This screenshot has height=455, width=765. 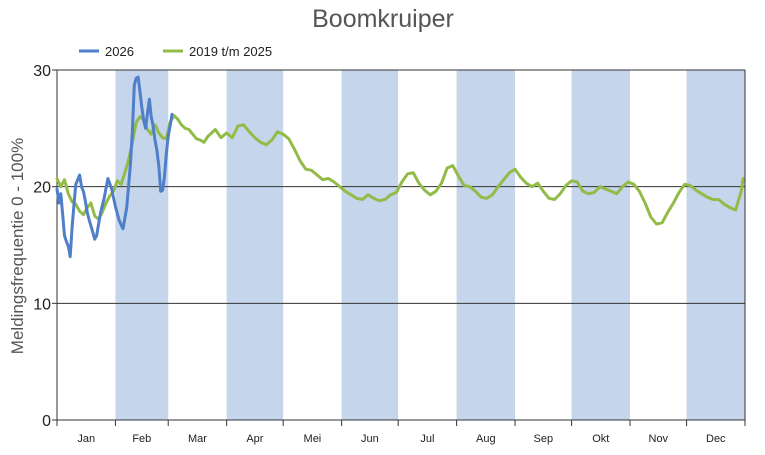 What do you see at coordinates (230, 51) in the screenshot?
I see `legend-label: 2019 t/m 2025` at bounding box center [230, 51].